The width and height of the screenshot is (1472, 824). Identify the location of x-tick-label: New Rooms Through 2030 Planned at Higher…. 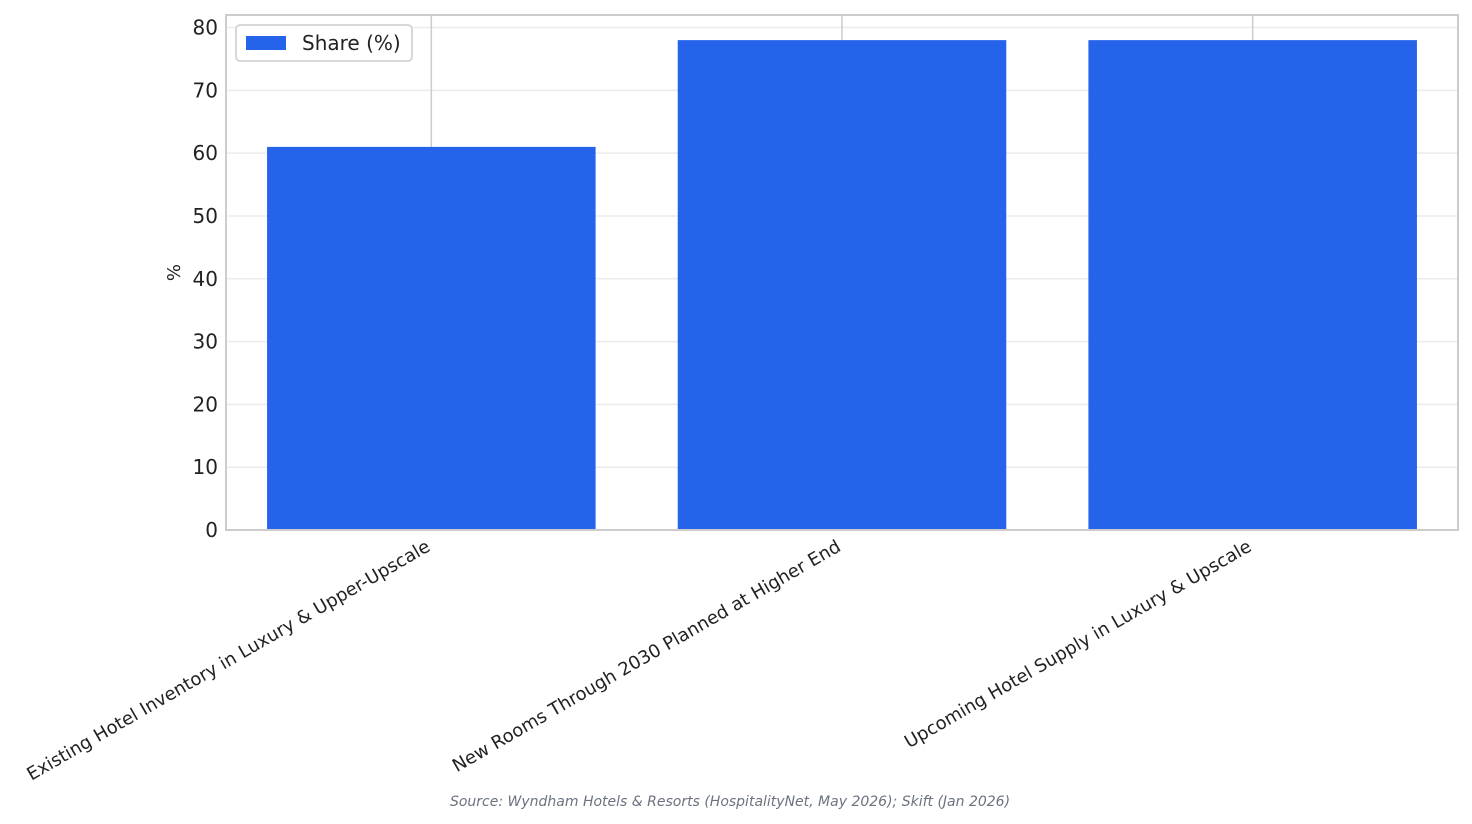
(647, 656).